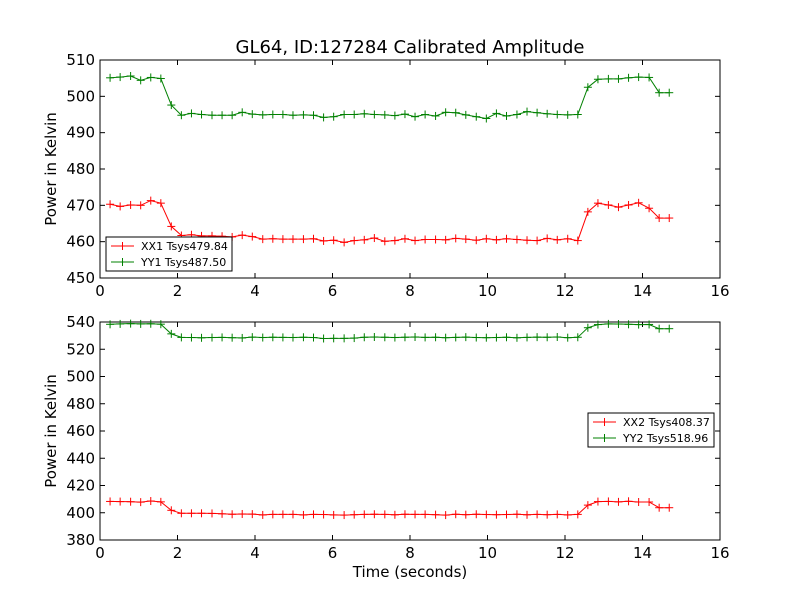 The height and width of the screenshot is (600, 800). I want to click on x-tick-label: 0, so click(100, 553).